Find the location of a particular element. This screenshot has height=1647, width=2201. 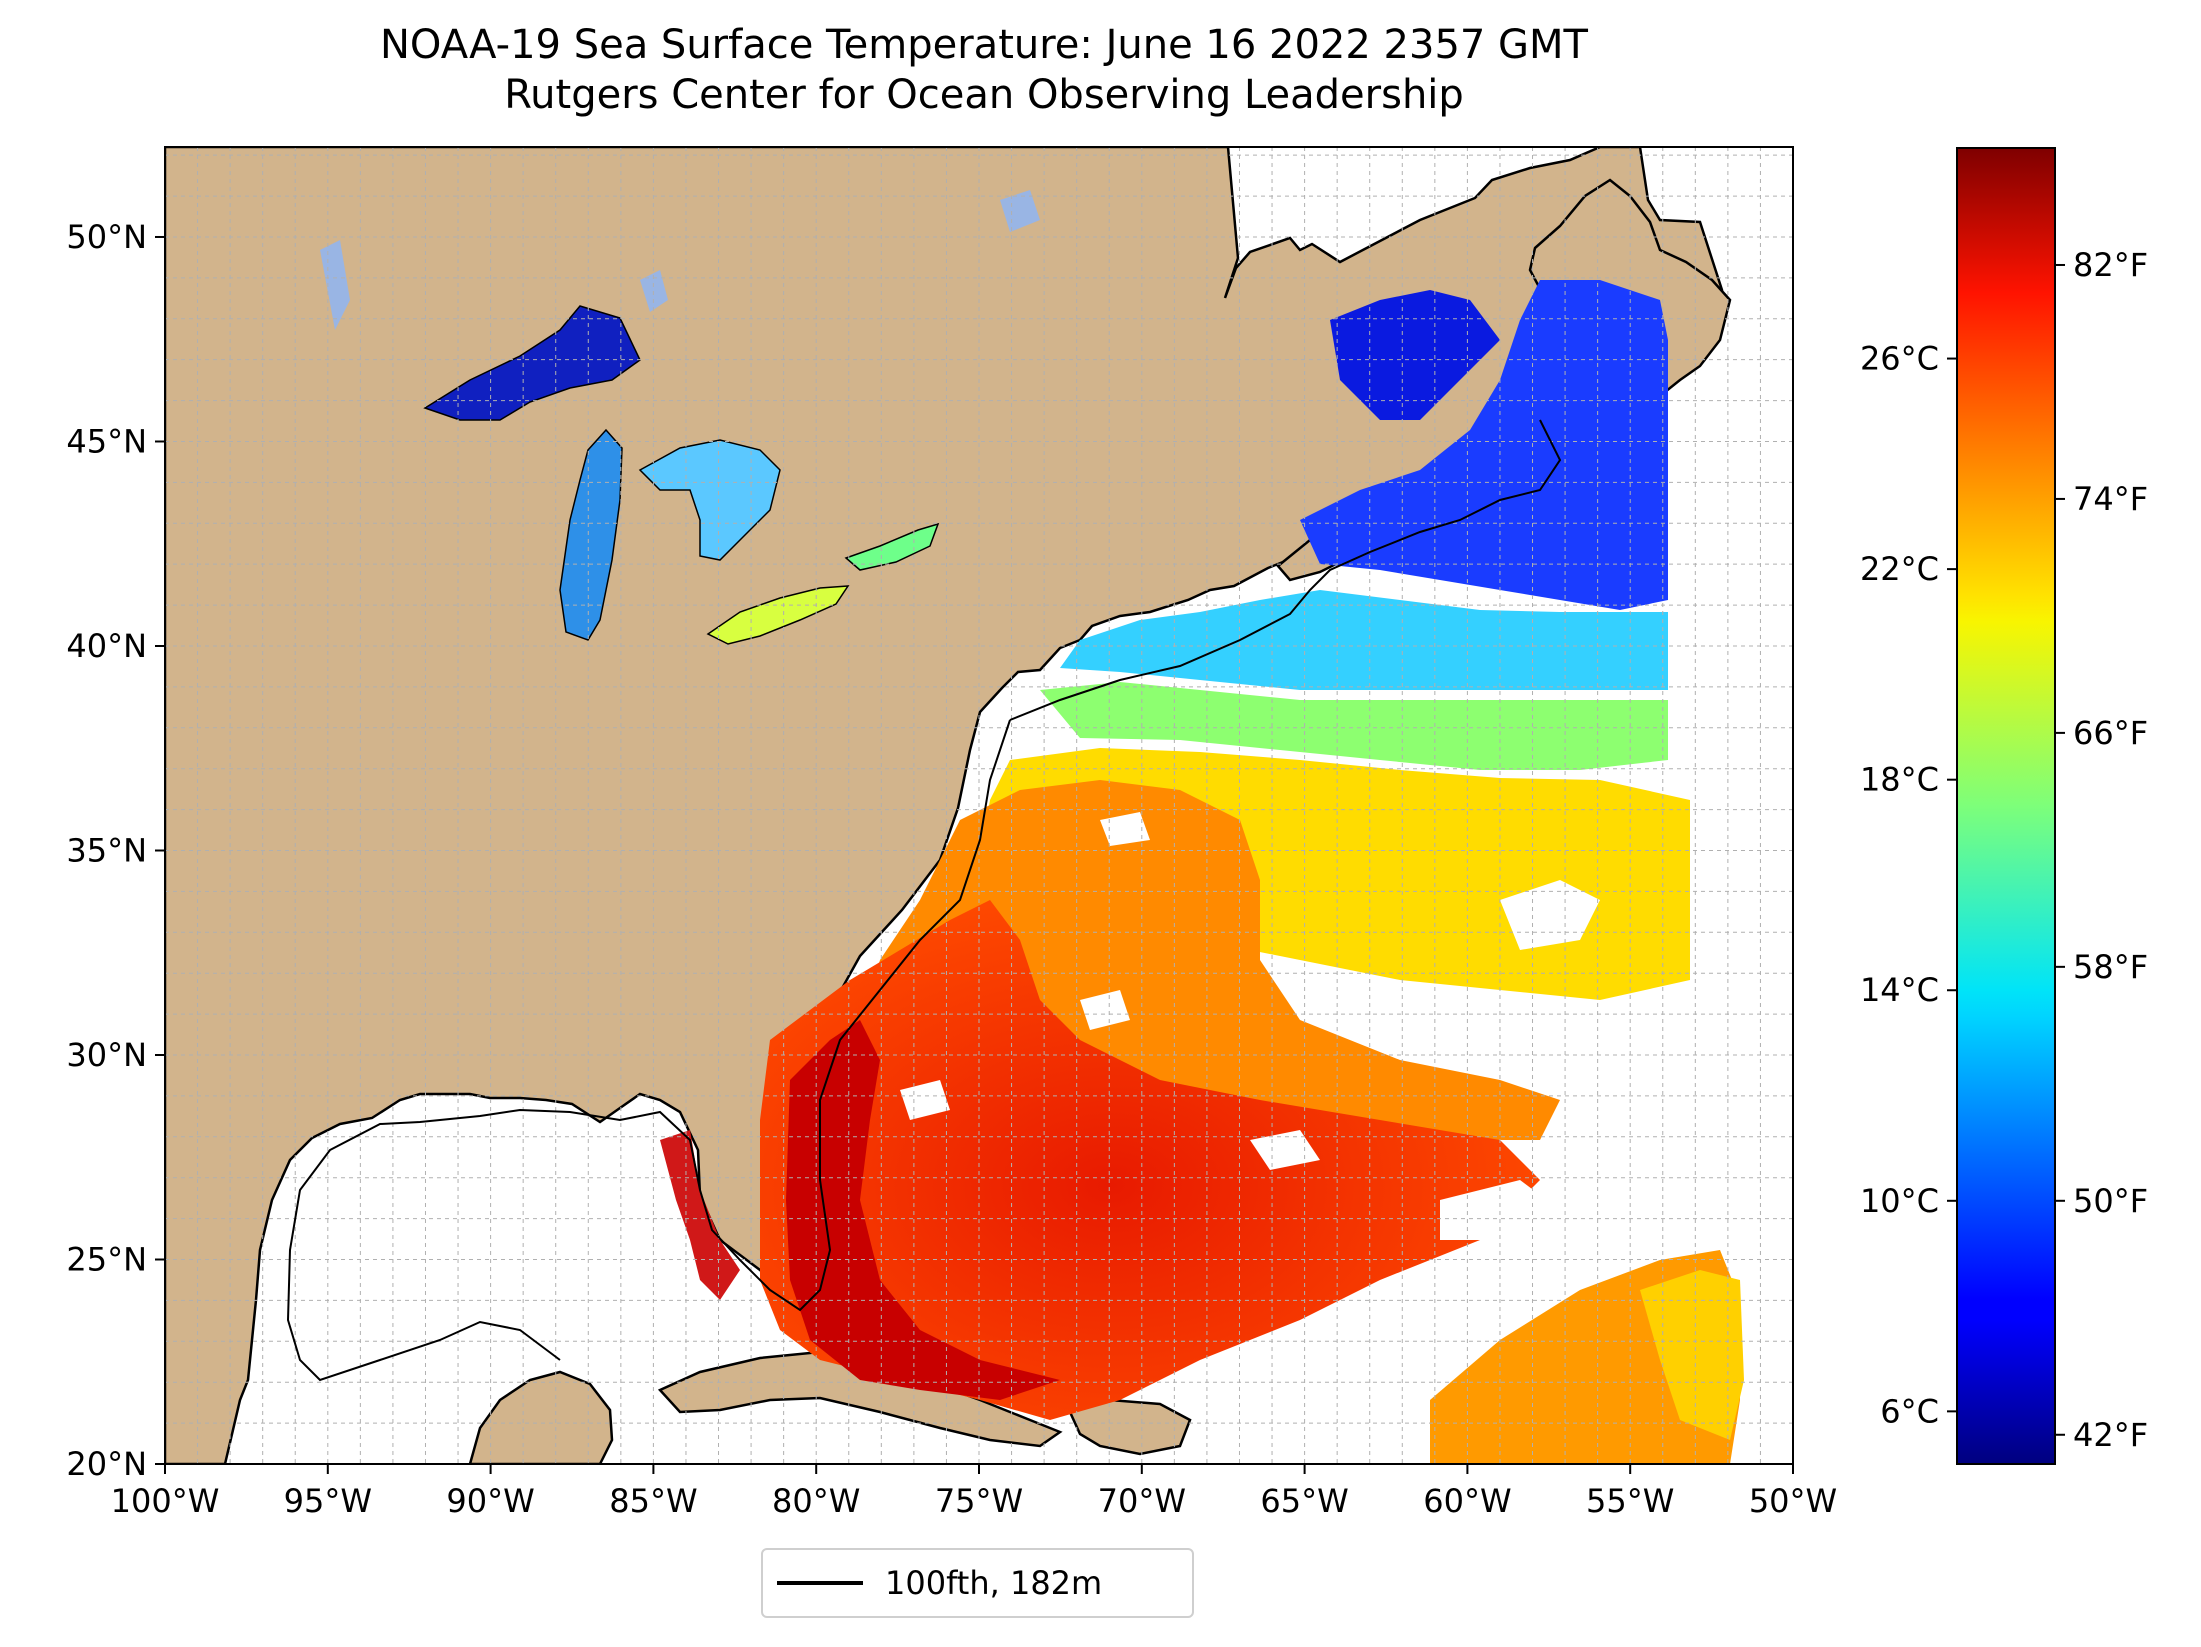

sst-warm-core is located at coordinates (1150, 1160).